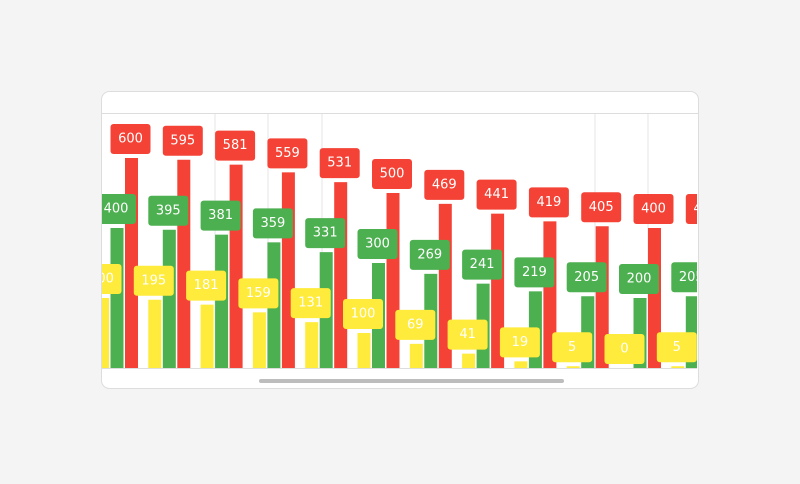 The image size is (800, 484). I want to click on value-label: 241, so click(482, 264).